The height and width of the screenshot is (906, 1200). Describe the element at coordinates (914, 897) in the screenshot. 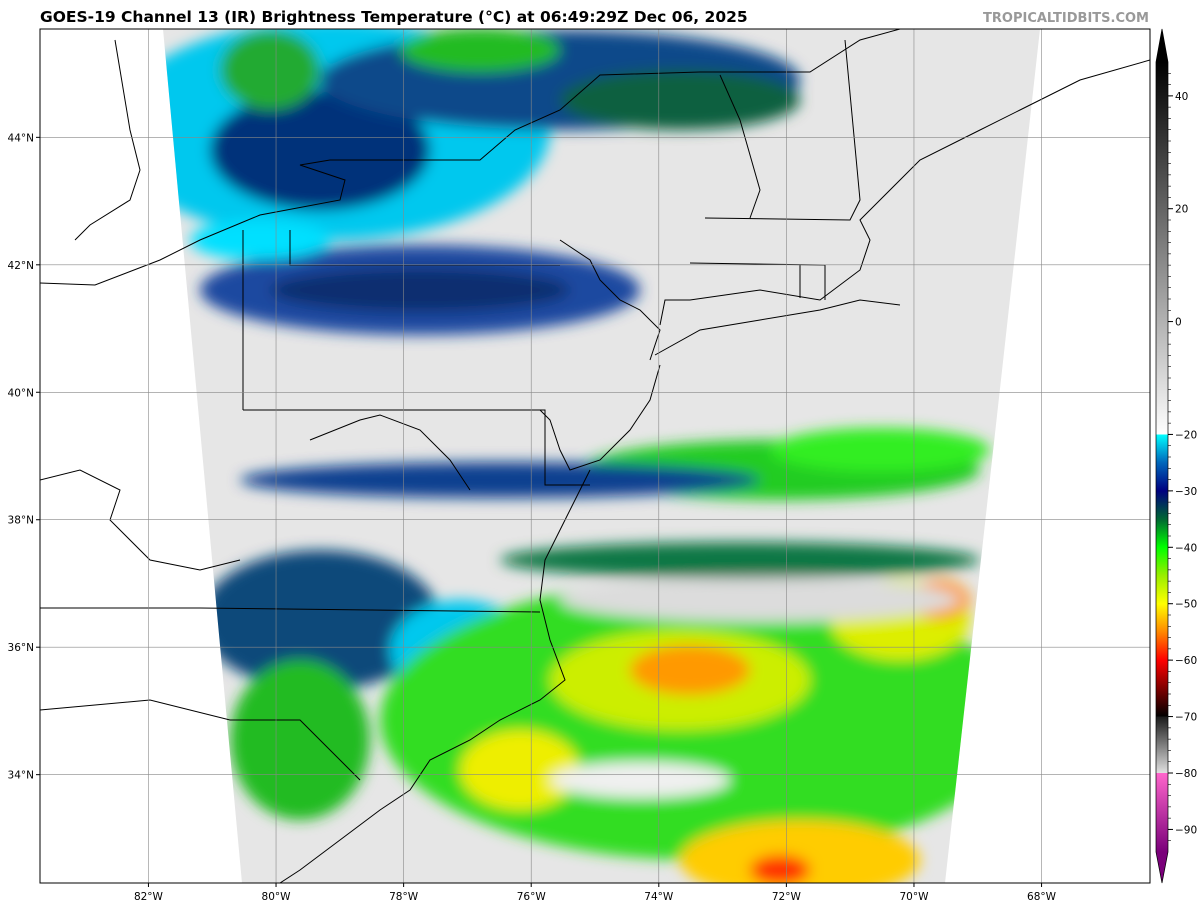

I see `lon-label: 70°W` at that location.